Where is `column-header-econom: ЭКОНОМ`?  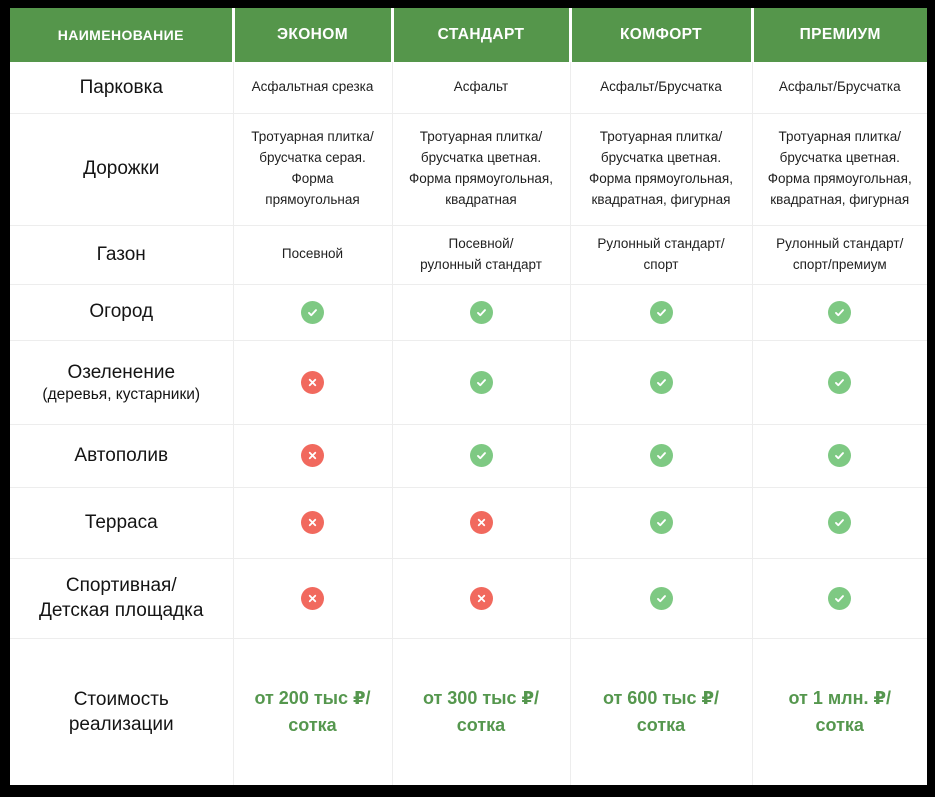 column-header-econom: ЭКОНОМ is located at coordinates (311, 35).